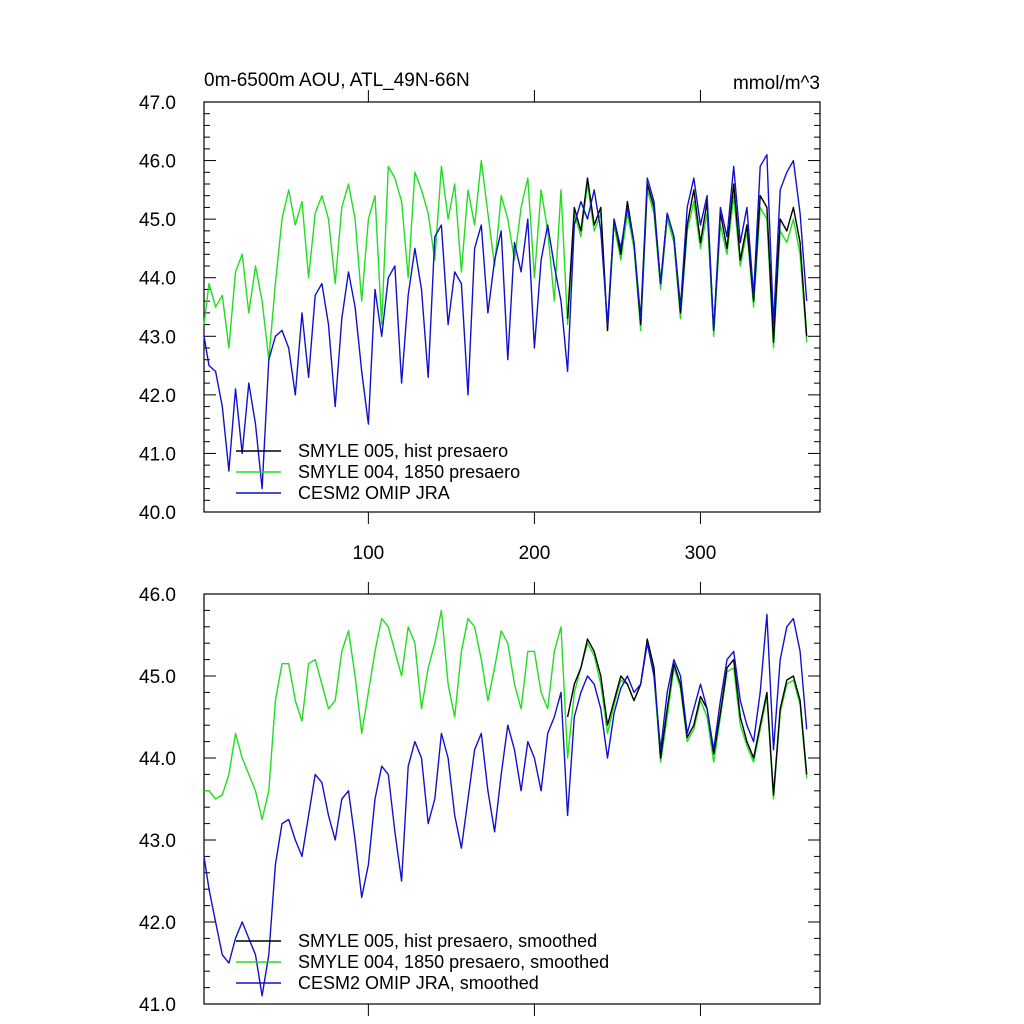 This screenshot has height=1024, width=1024. What do you see at coordinates (374, 493) in the screenshot?
I see `legend-label-omip: CESM2 OMIP JRA` at bounding box center [374, 493].